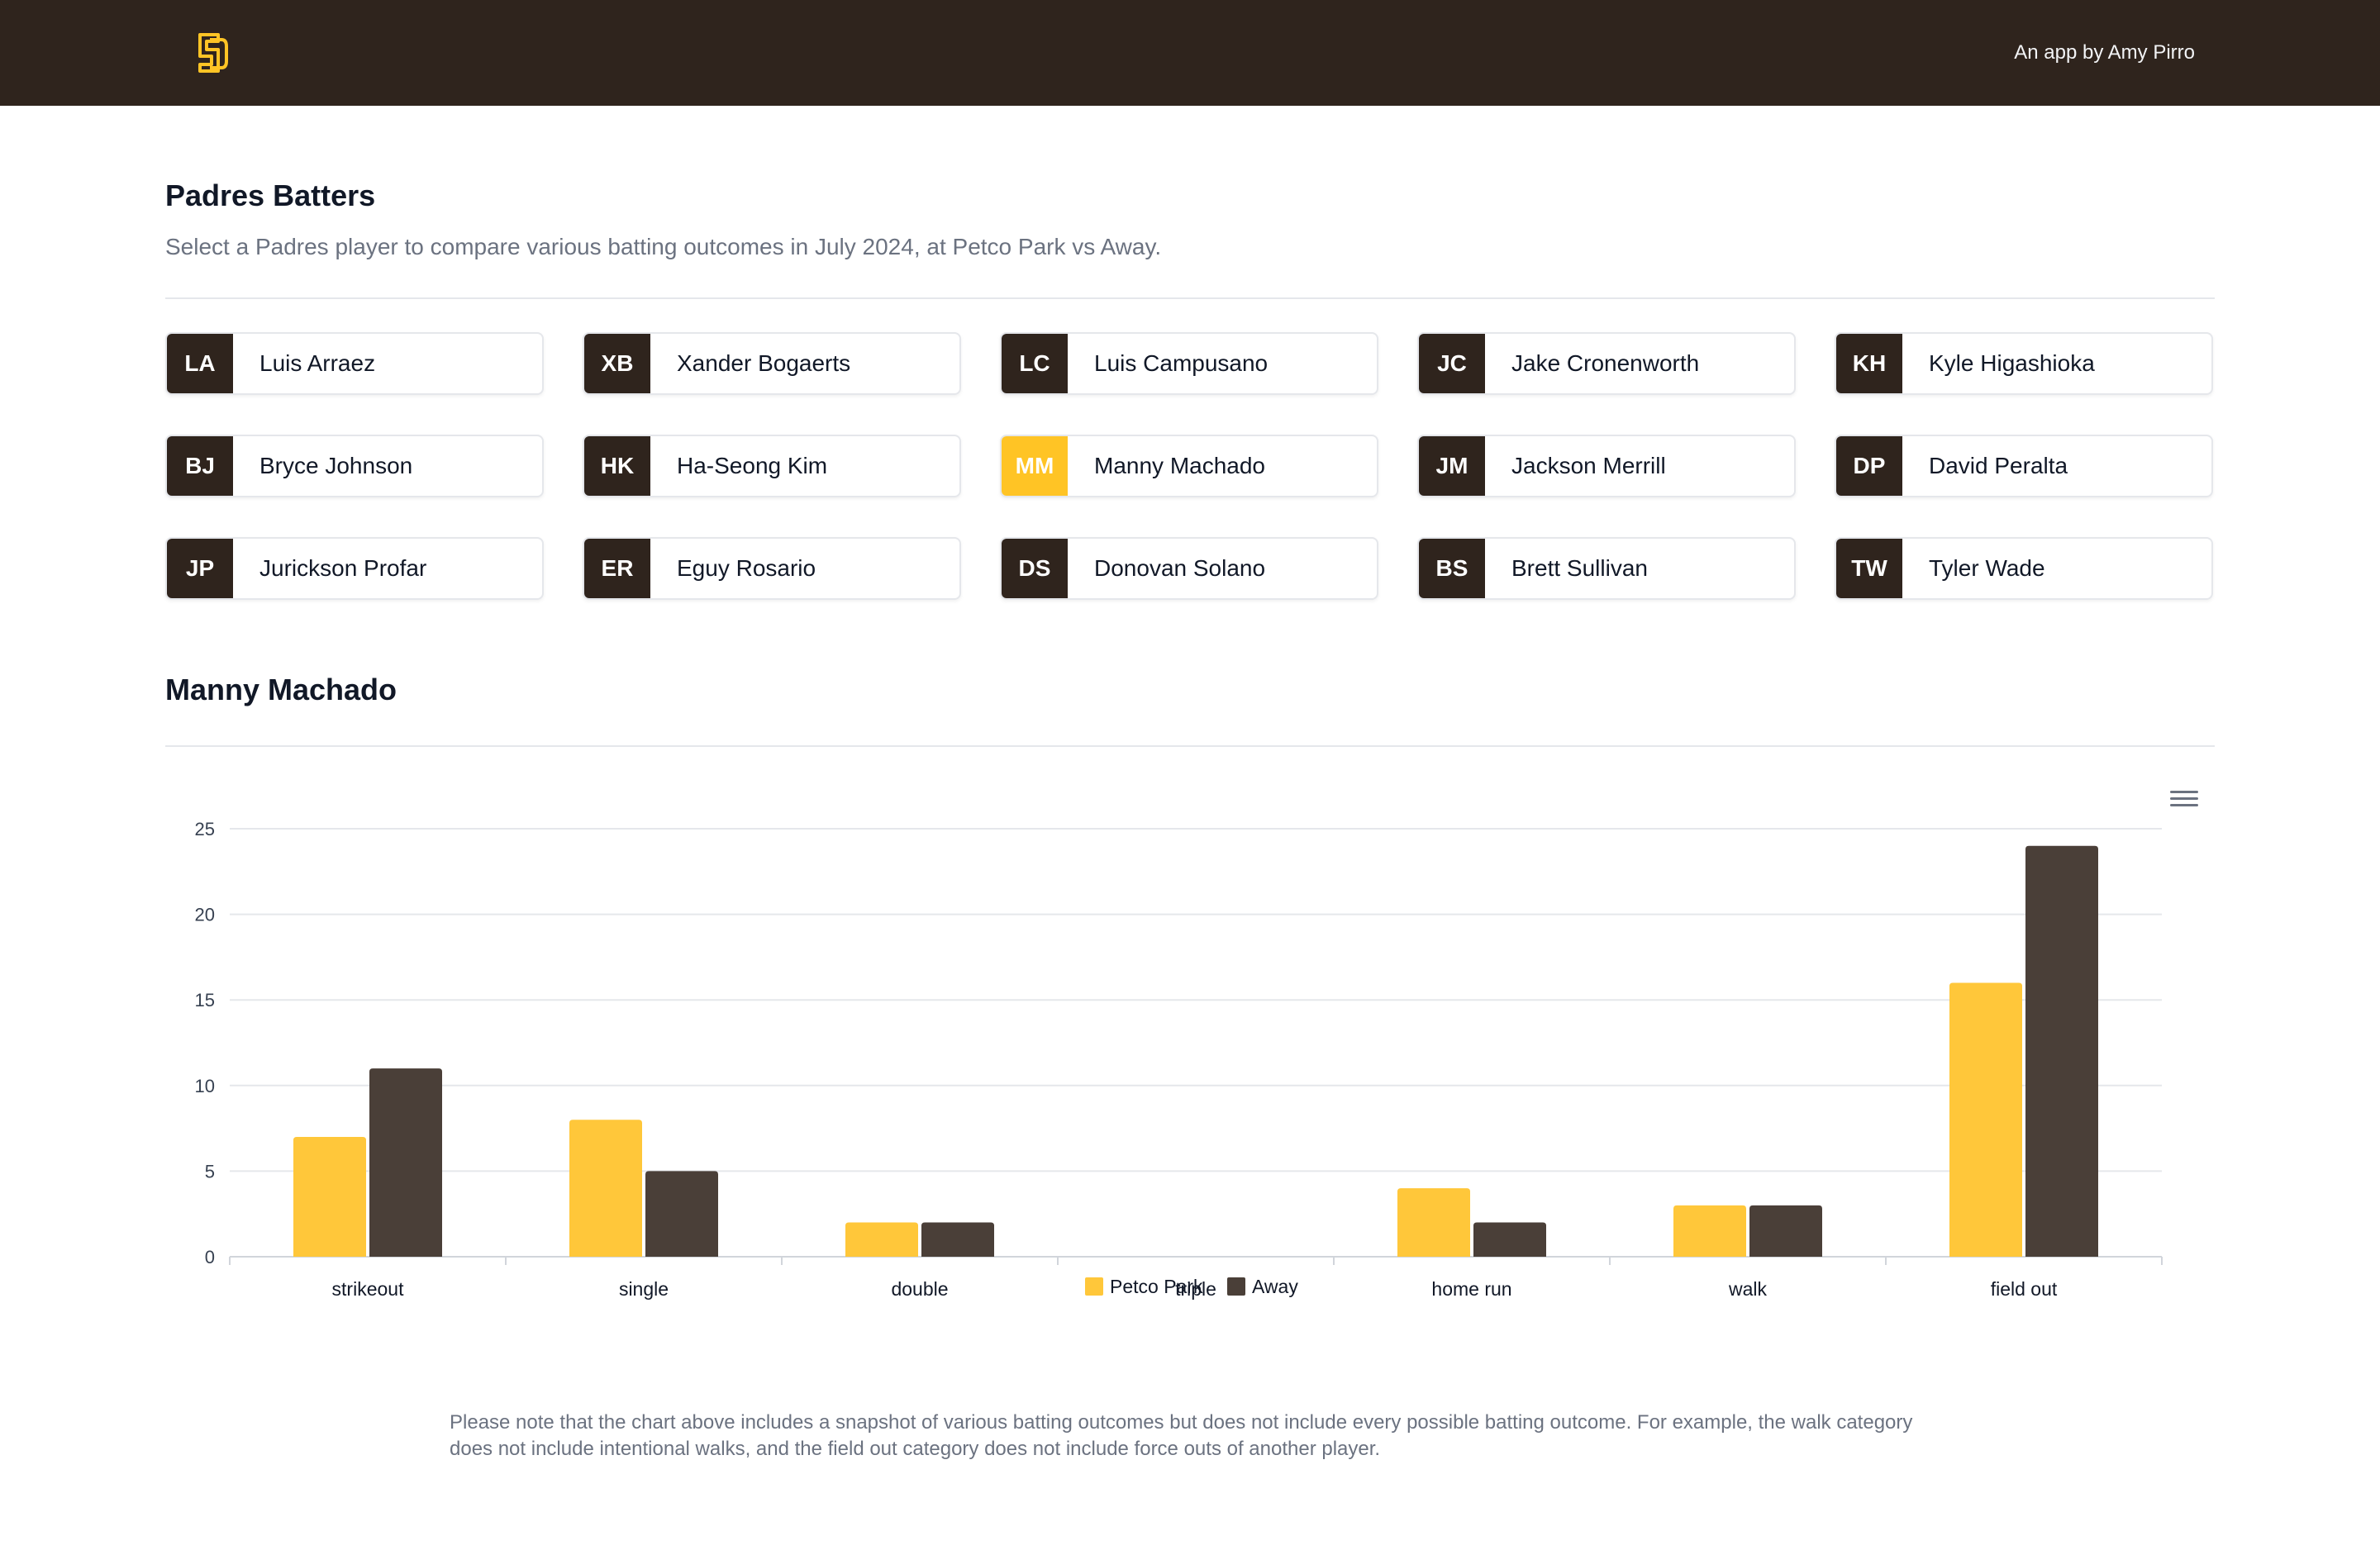  I want to click on player-card: TW Tyler Wade, so click(2024, 568).